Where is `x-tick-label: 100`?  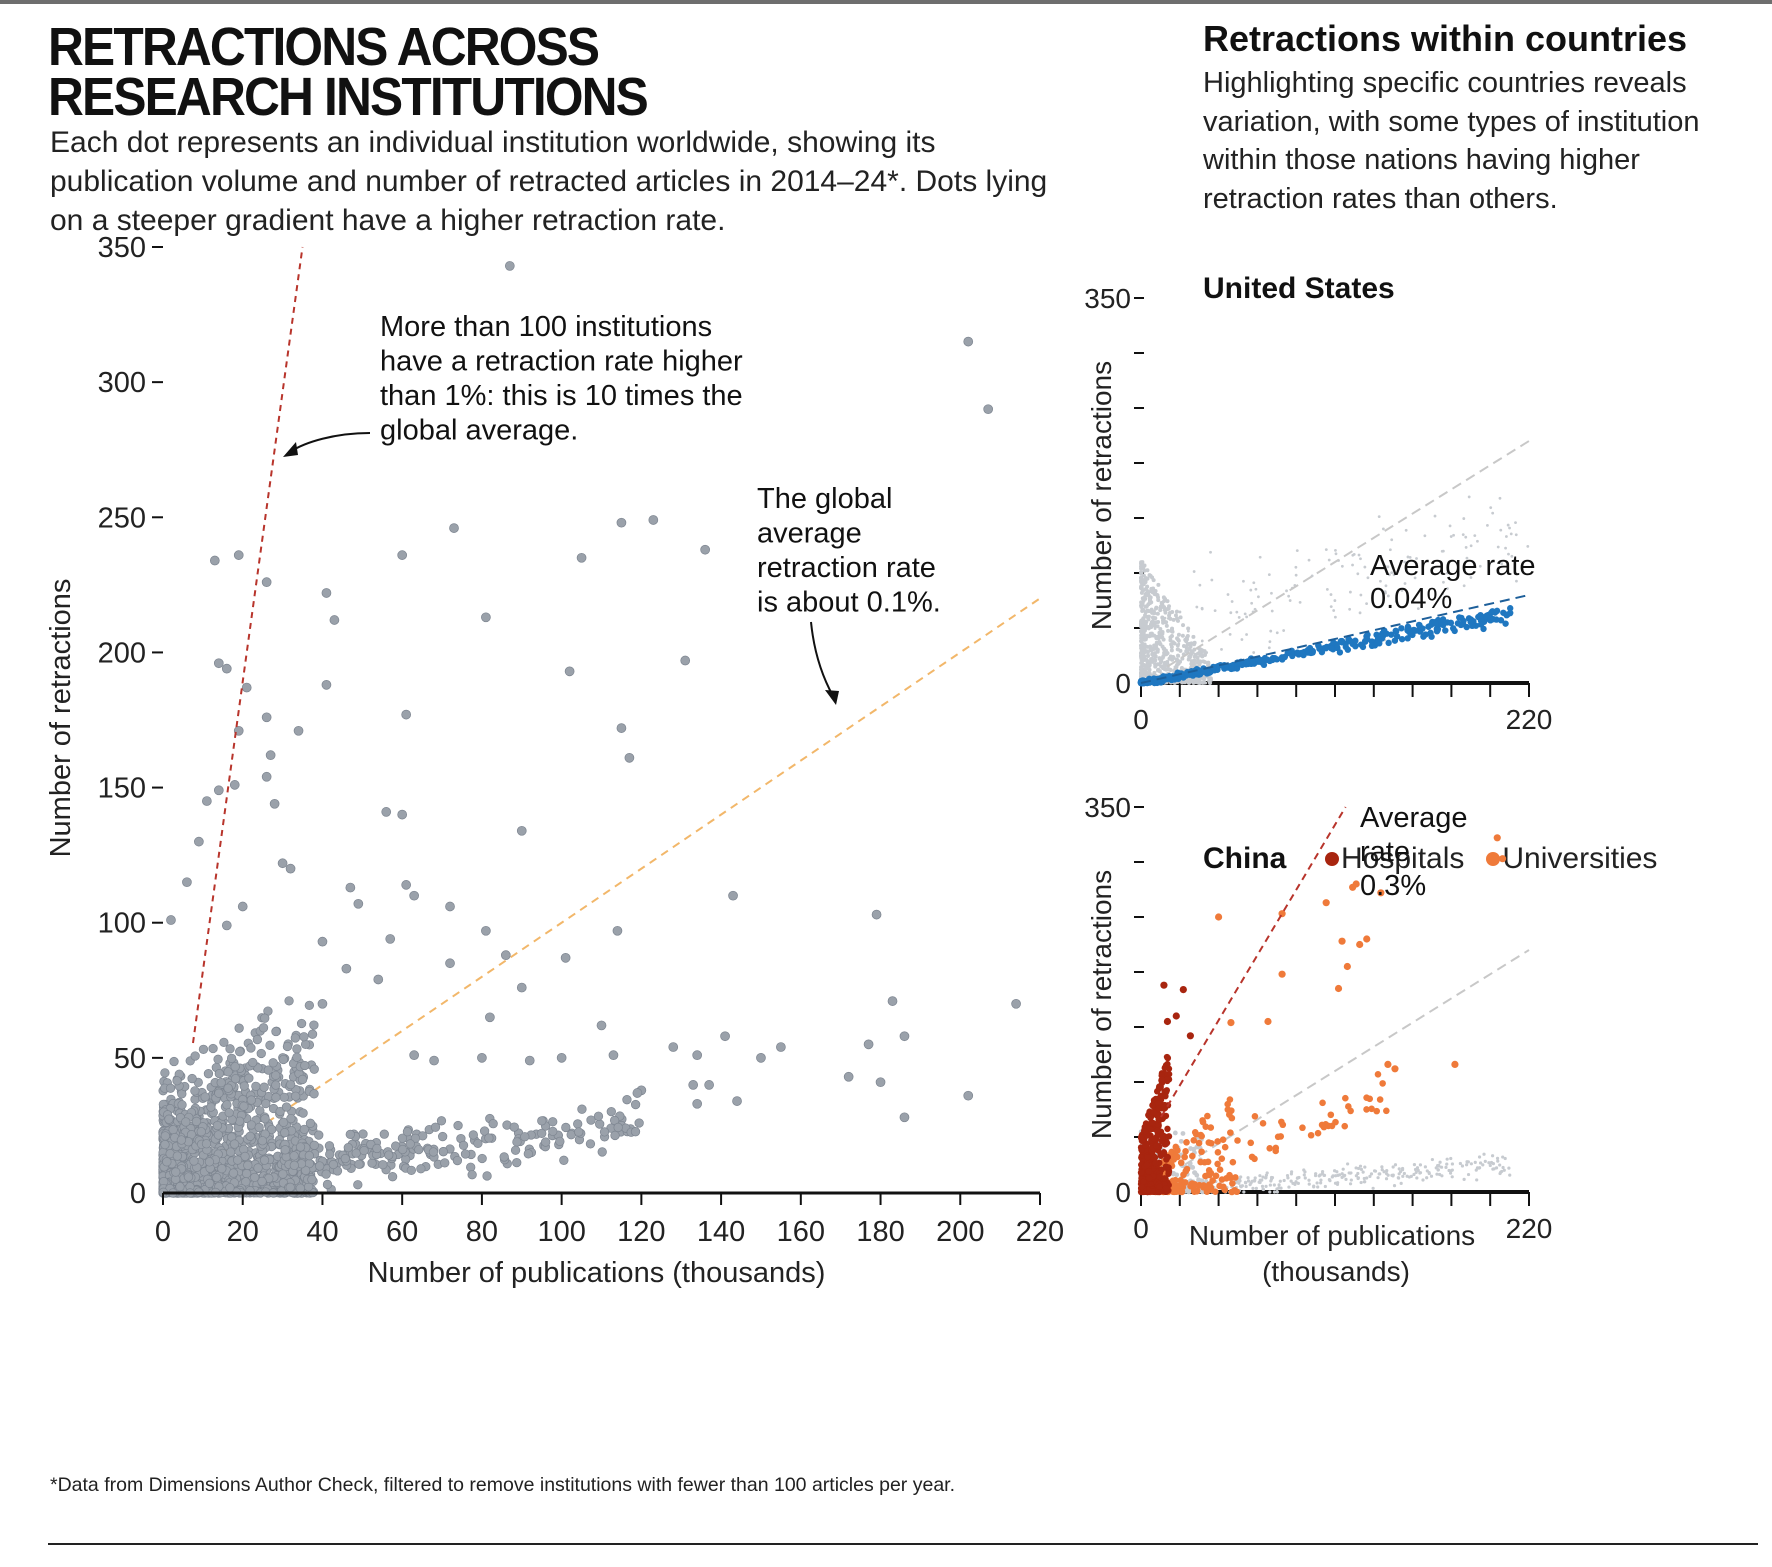 x-tick-label: 100 is located at coordinates (561, 1232).